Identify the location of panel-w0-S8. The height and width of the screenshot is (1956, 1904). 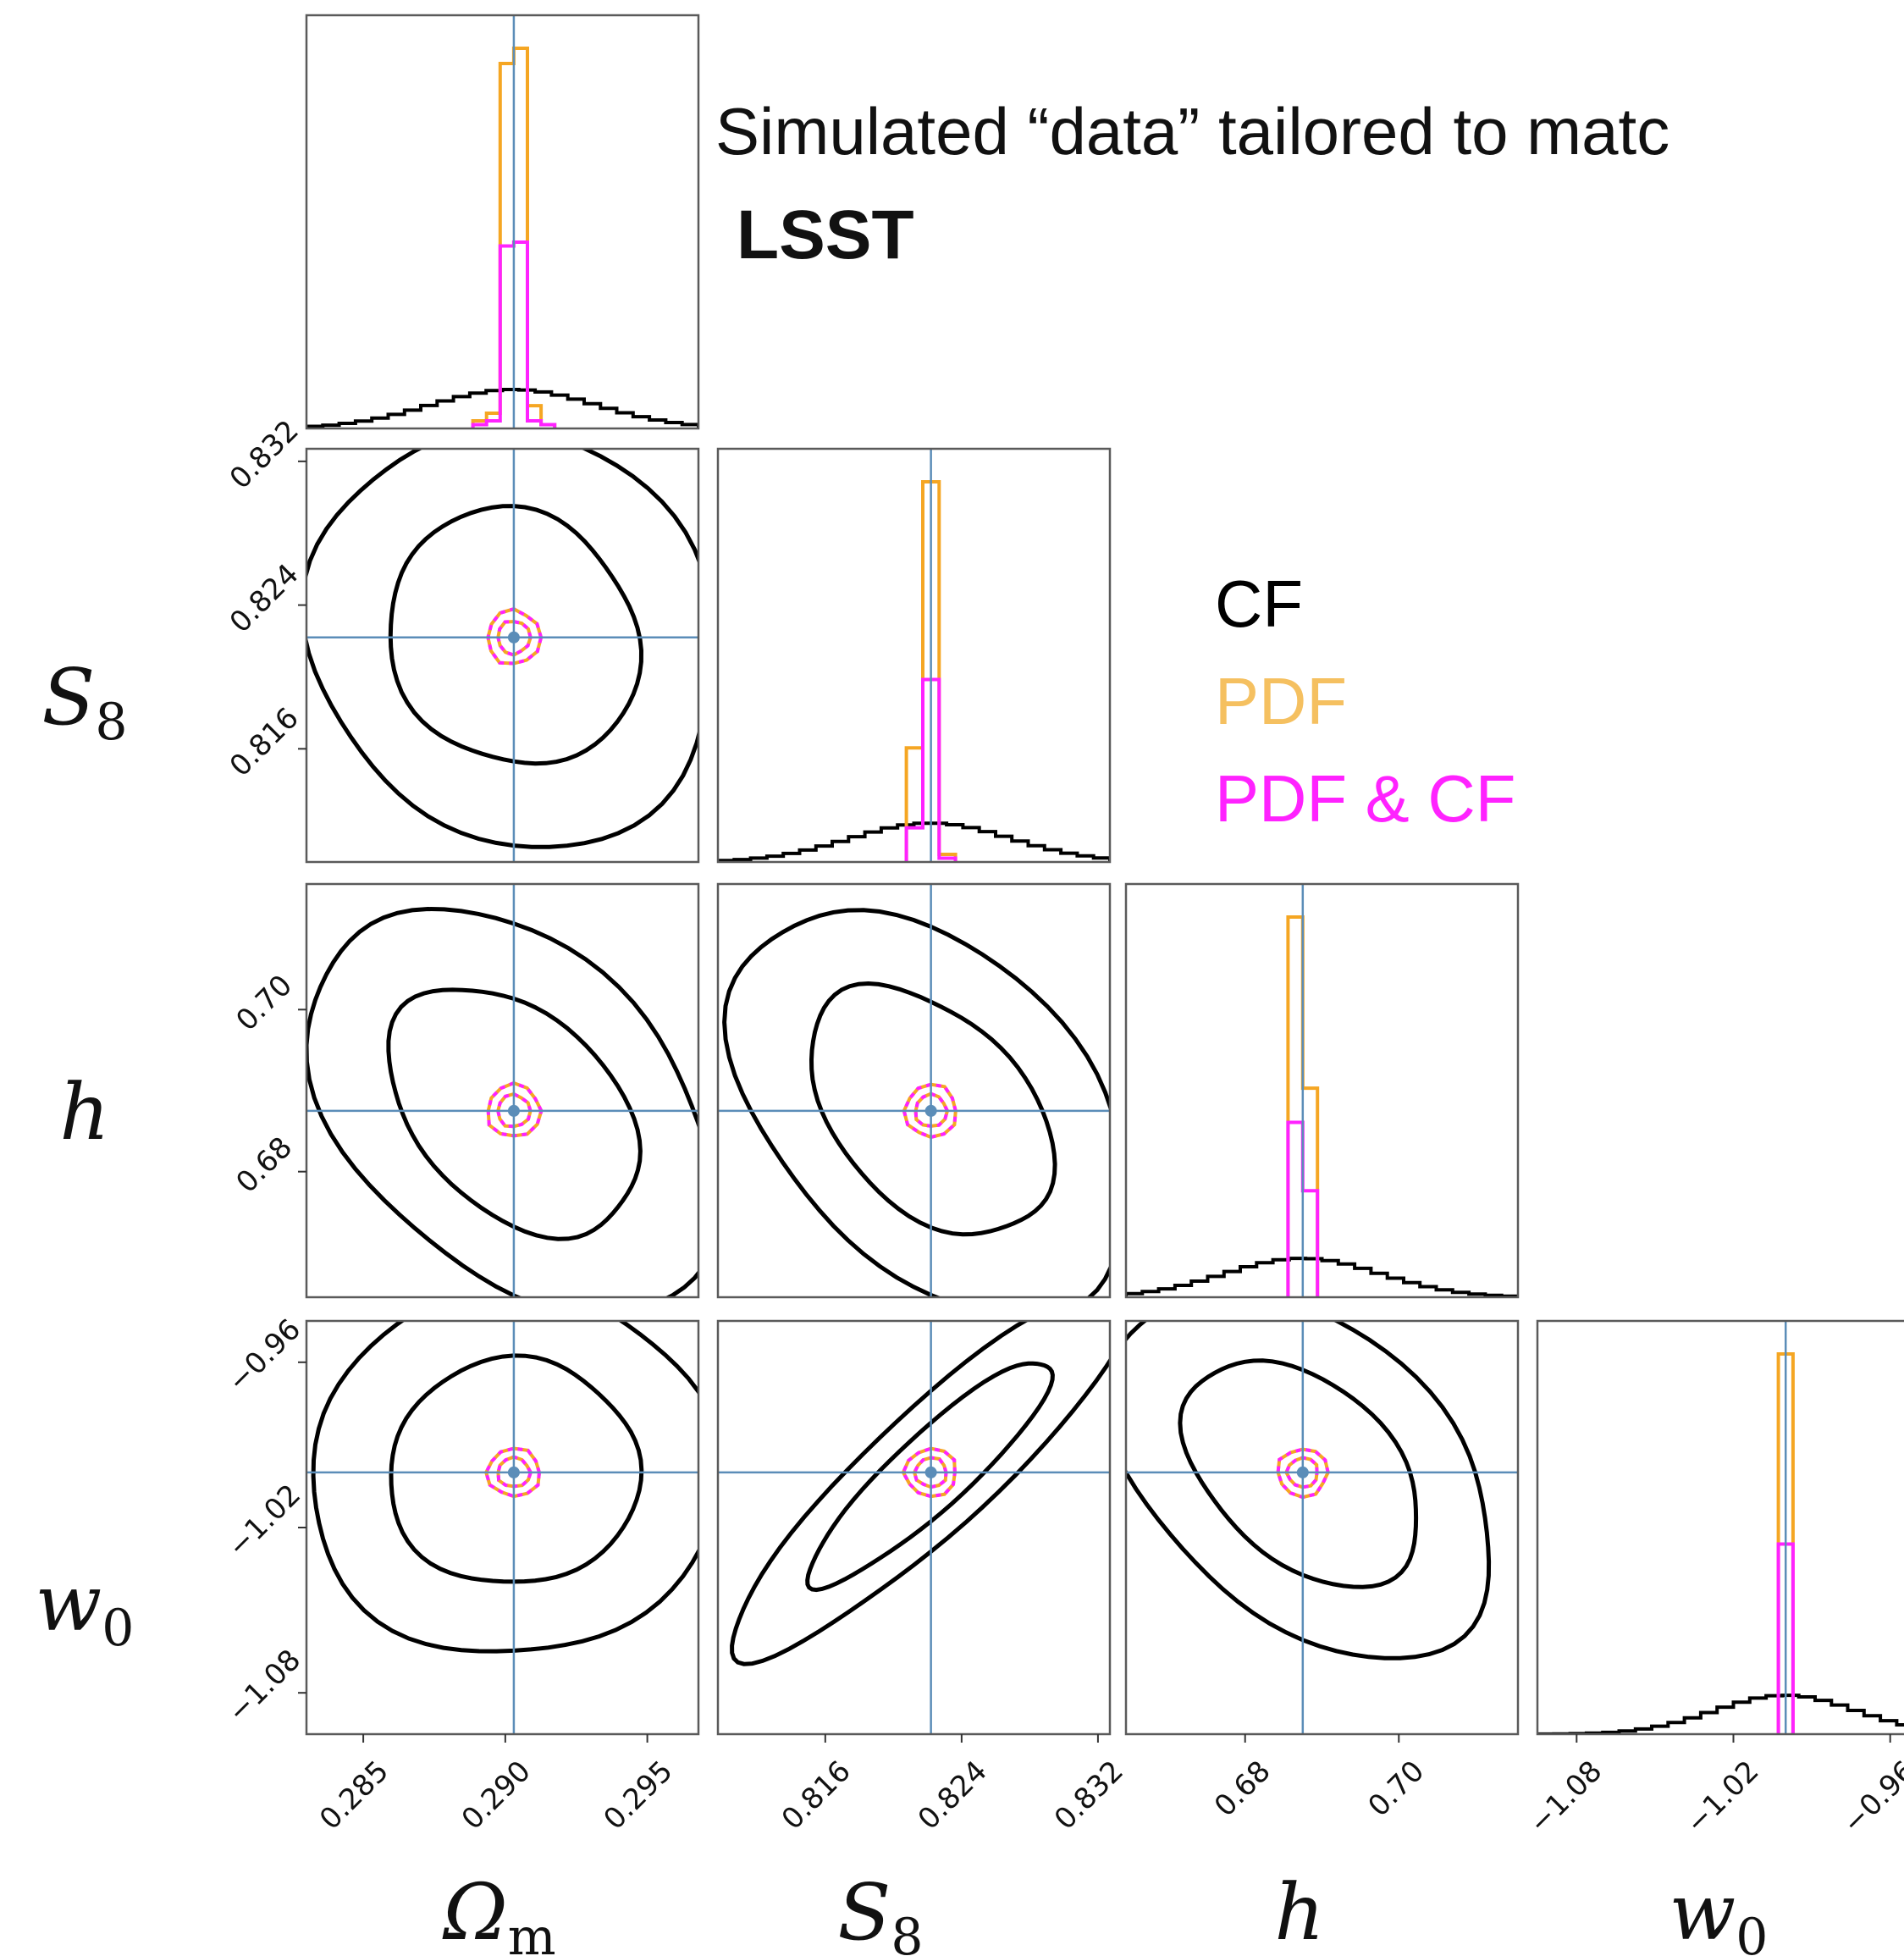
(914, 1527).